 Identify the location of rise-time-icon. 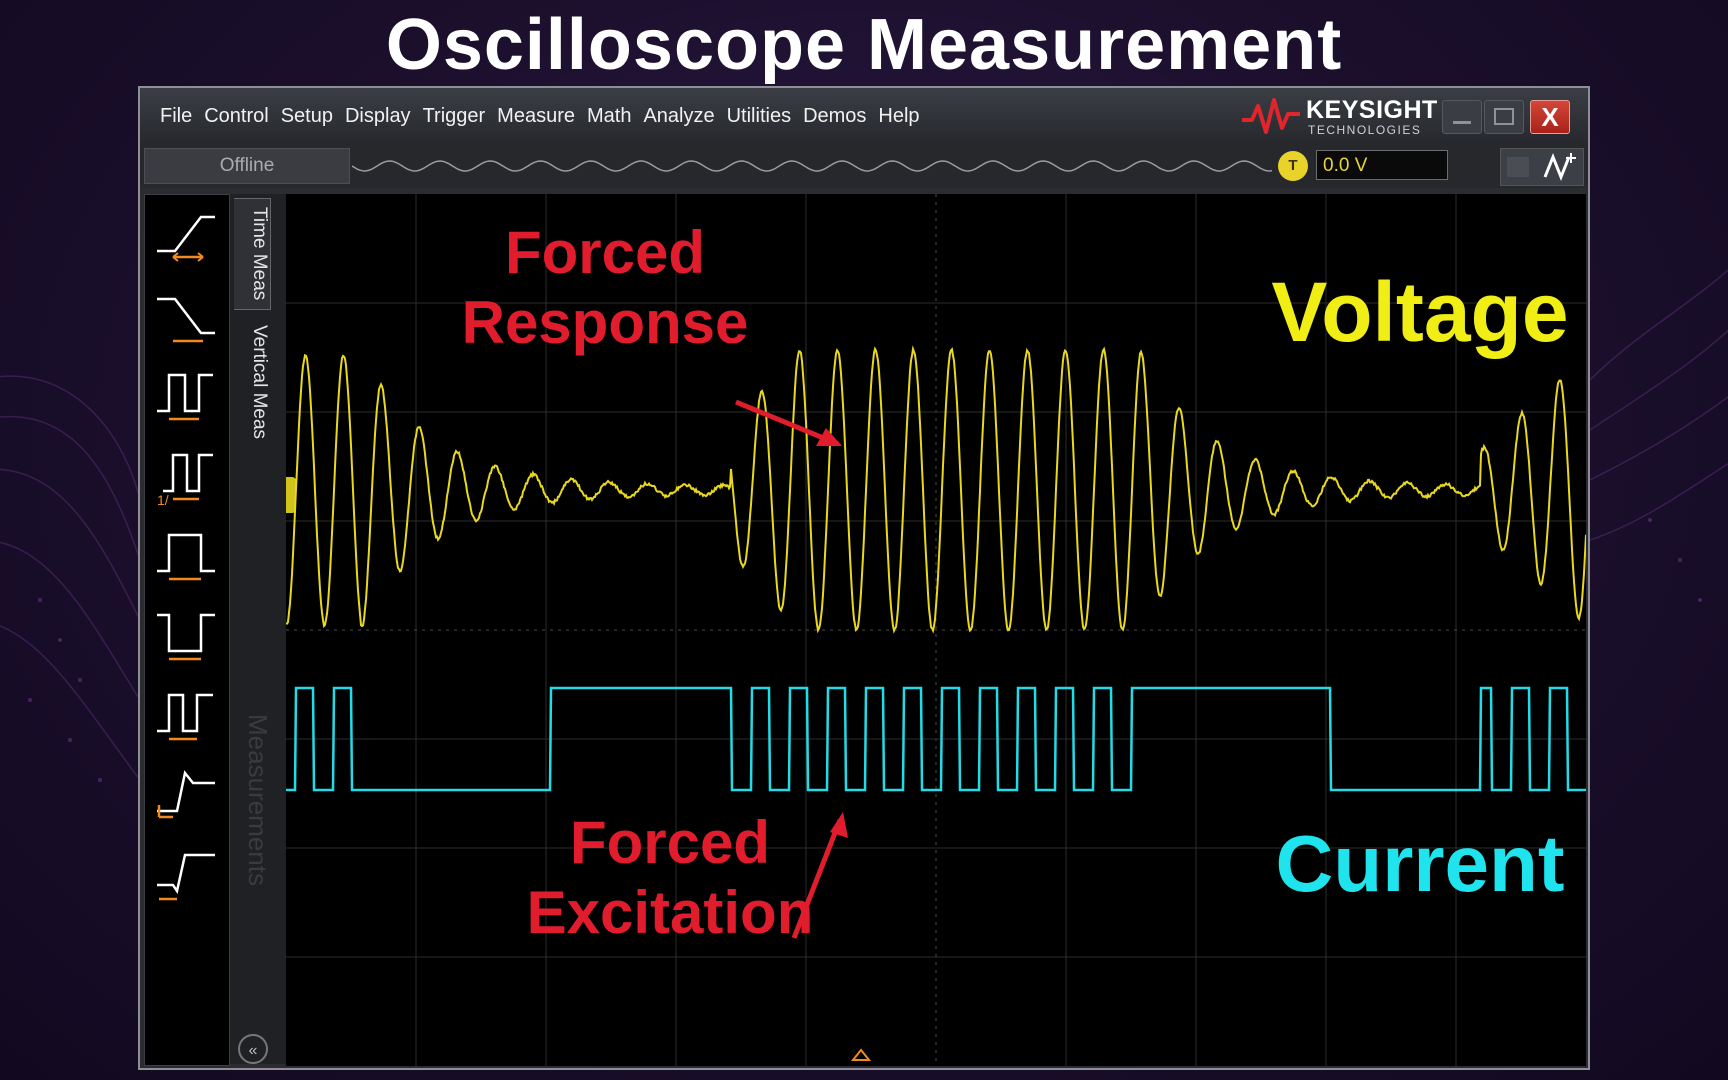
(186, 236).